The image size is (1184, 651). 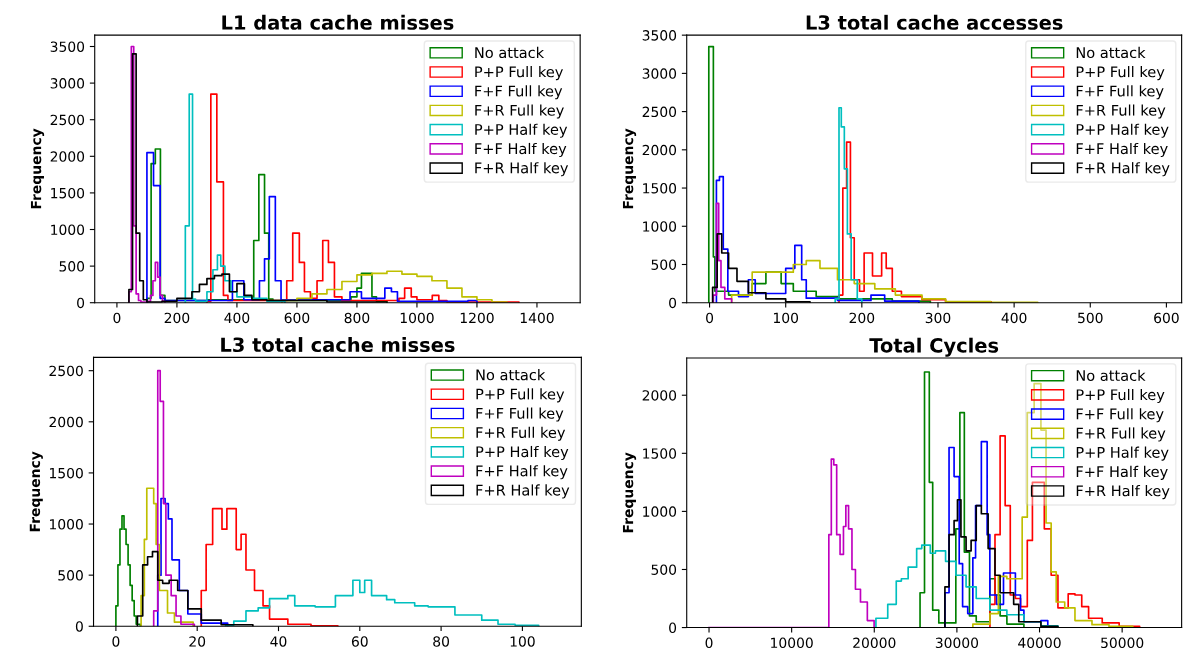 What do you see at coordinates (197, 641) in the screenshot?
I see `x-tick-label: 20` at bounding box center [197, 641].